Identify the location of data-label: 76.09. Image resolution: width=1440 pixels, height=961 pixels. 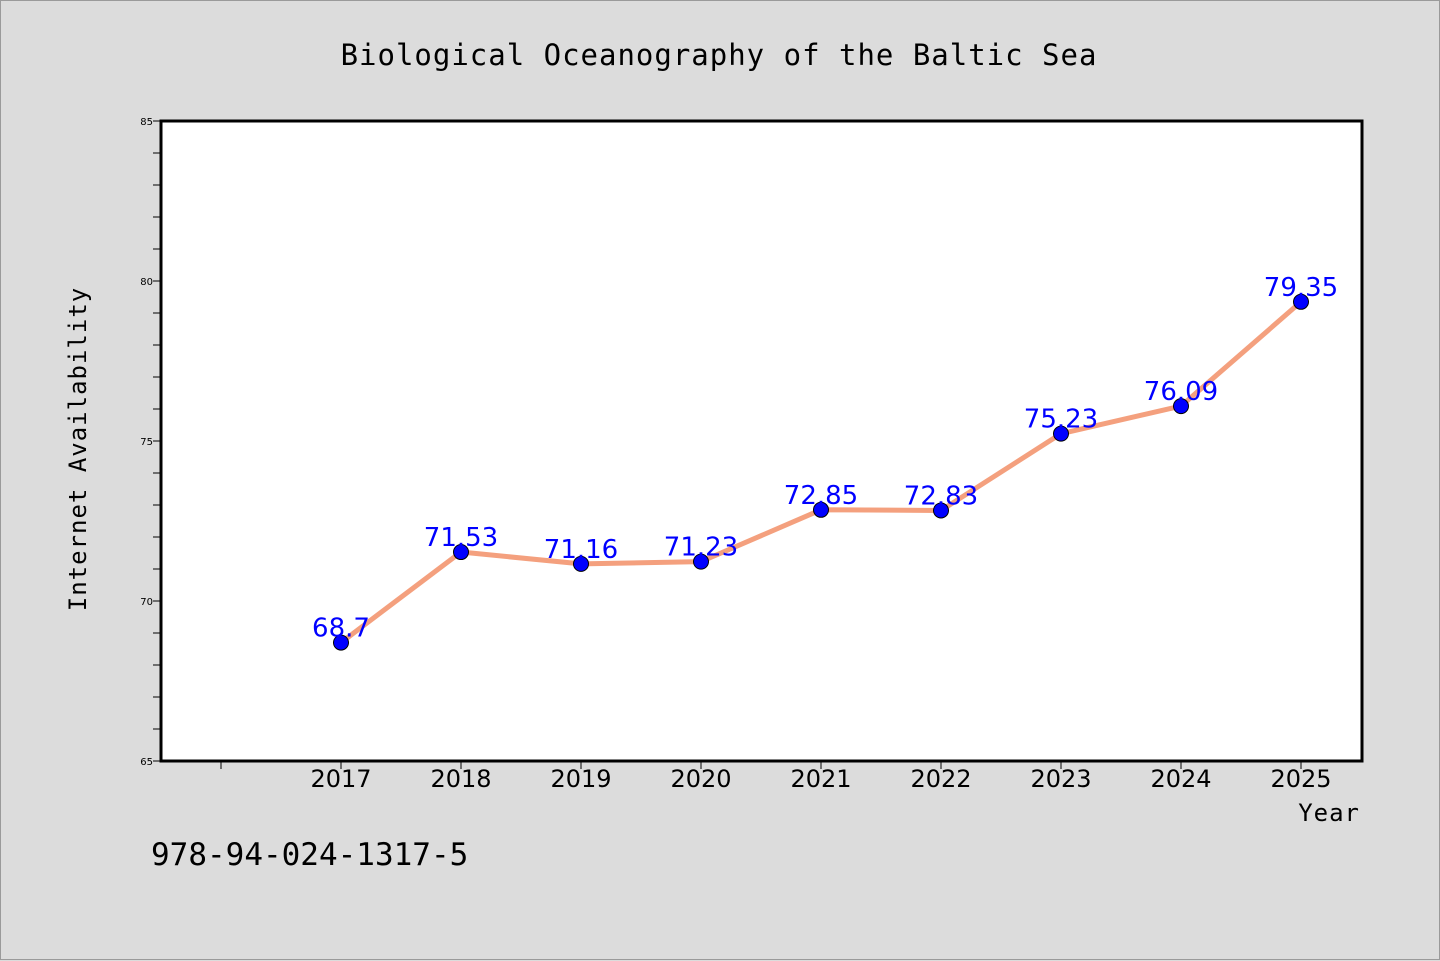
(1181, 392).